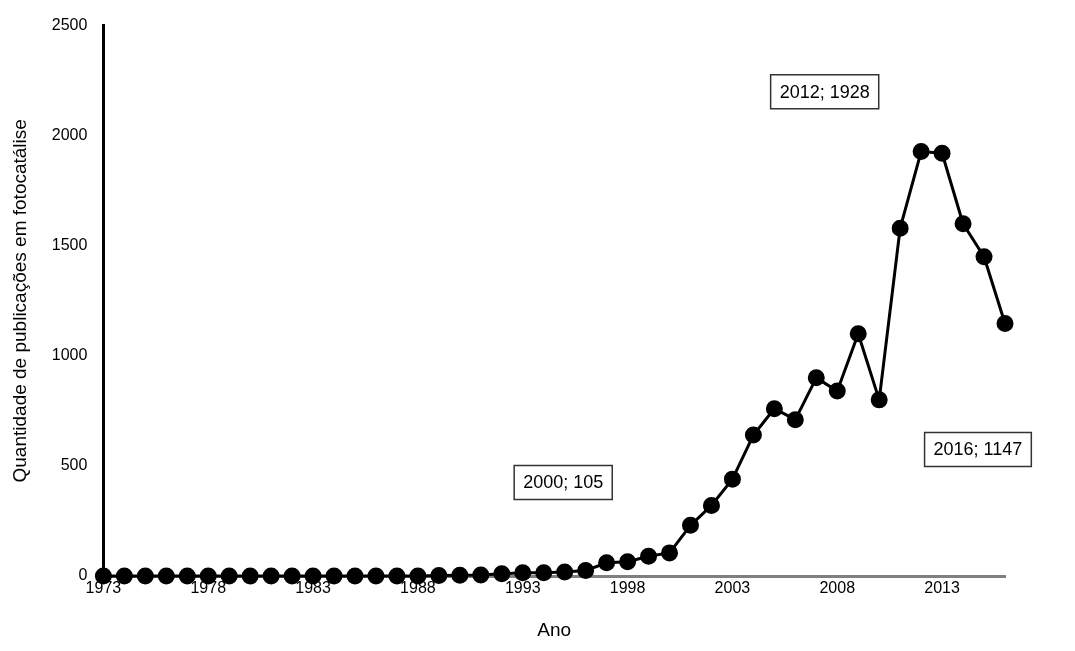  What do you see at coordinates (19, 301) in the screenshot?
I see `y-axis-title: Quantidade de publicações em fotocatálise` at bounding box center [19, 301].